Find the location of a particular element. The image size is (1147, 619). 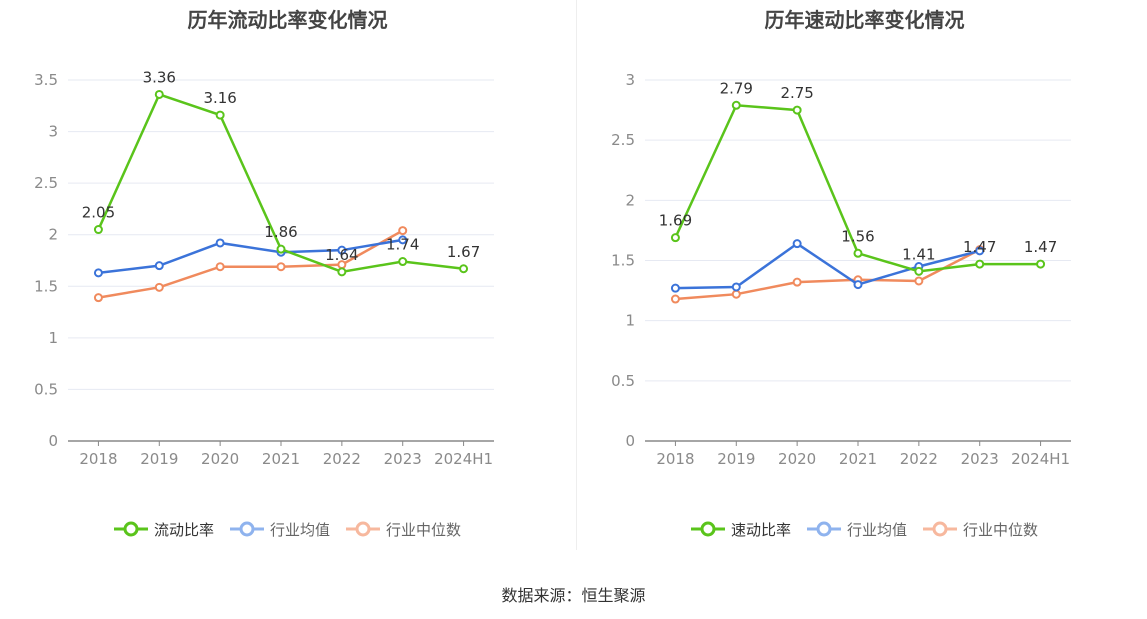

legend: 流动比率 行业均值 行业中位数 is located at coordinates (287, 529).